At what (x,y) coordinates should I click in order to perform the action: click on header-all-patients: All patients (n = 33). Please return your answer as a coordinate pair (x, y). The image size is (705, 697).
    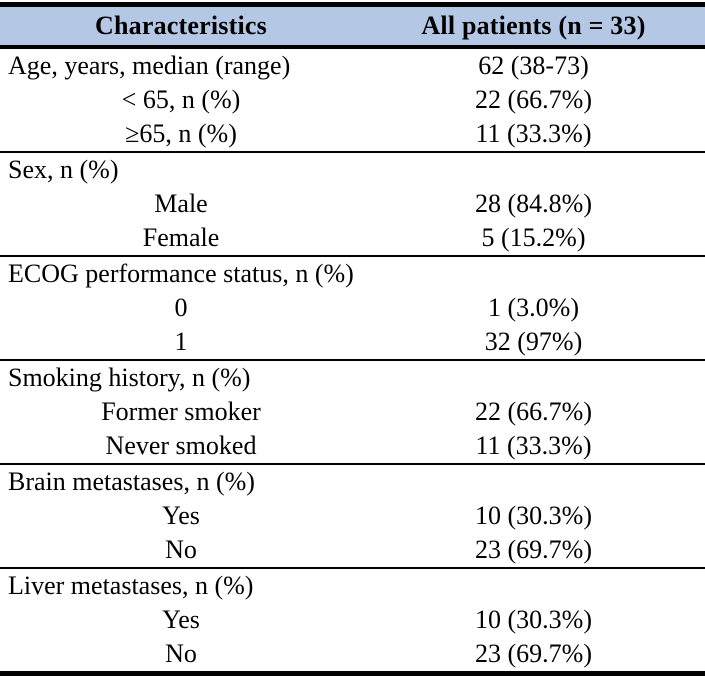
    Looking at the image, I should click on (533, 25).